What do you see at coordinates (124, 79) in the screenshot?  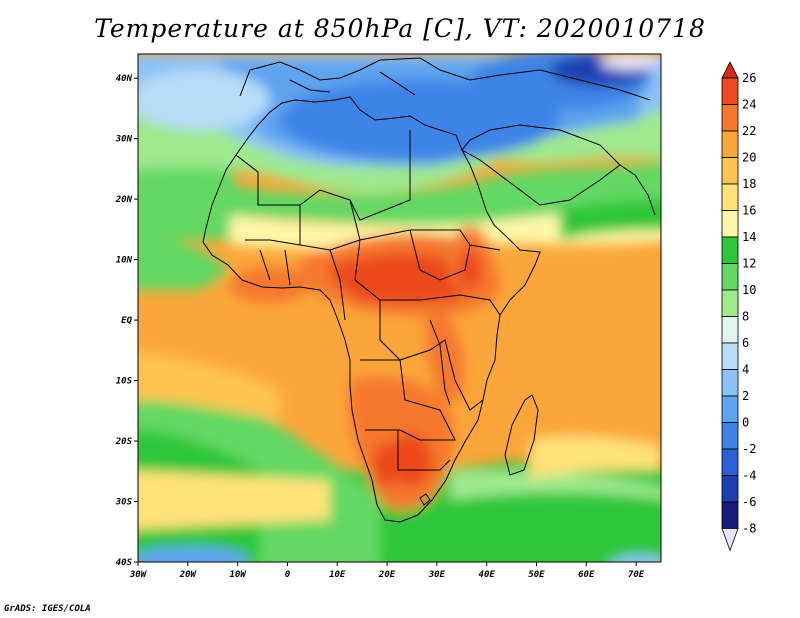 I see `lat-tick-label: 40N` at bounding box center [124, 79].